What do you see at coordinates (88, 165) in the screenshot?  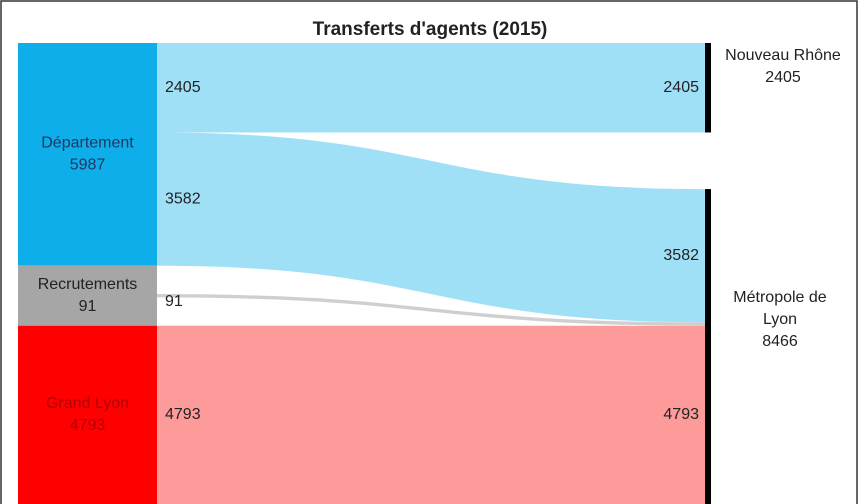 I see `node-value: 5987` at bounding box center [88, 165].